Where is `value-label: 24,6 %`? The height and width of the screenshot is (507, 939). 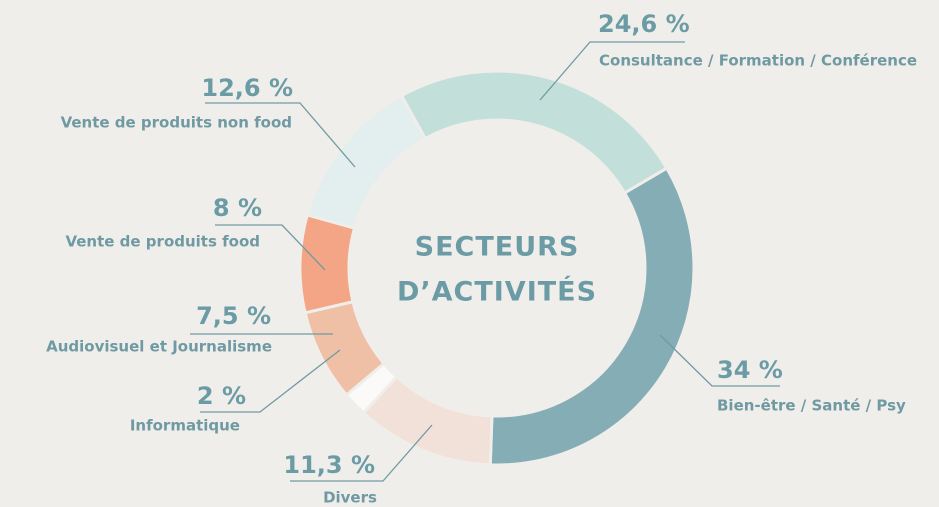 value-label: 24,6 % is located at coordinates (644, 24).